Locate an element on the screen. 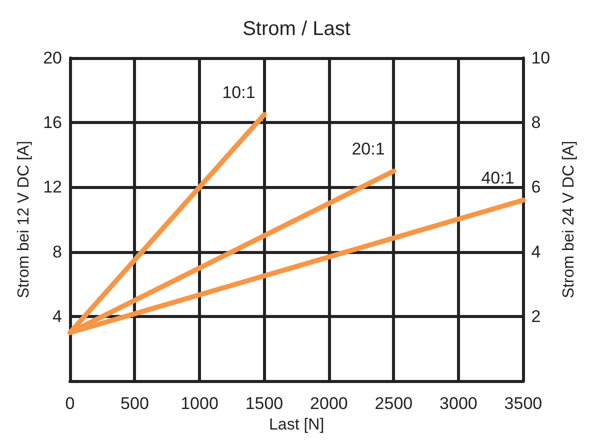 The image size is (593, 446). series-label: 20:1 is located at coordinates (368, 149).